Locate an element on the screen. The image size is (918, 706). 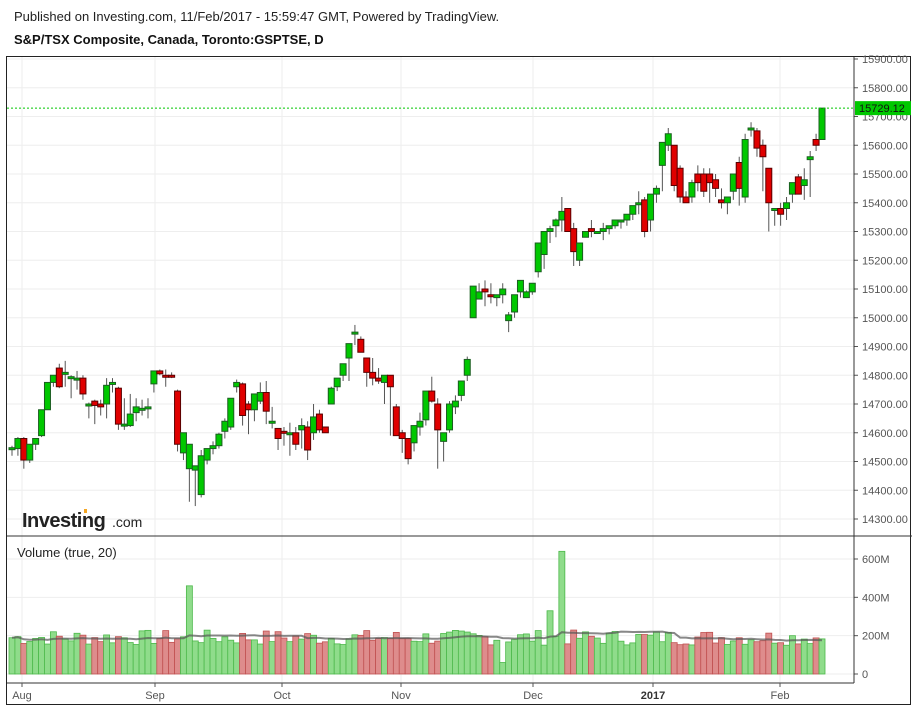
time-axis-label: Dec is located at coordinates (533, 696).